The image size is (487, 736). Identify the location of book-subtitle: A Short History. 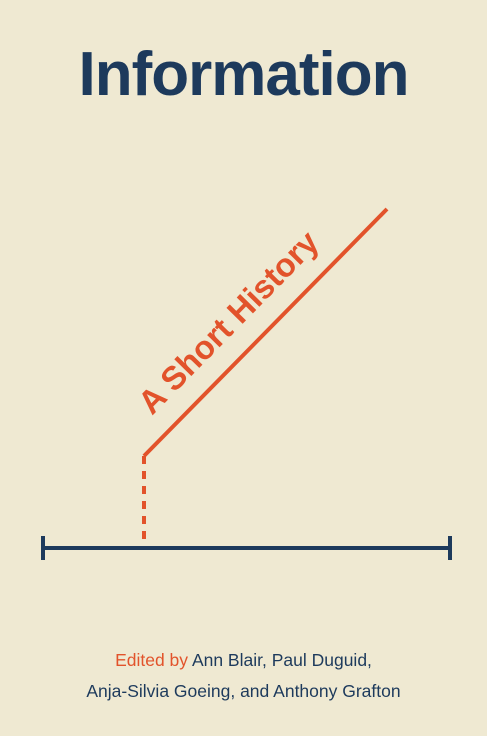
(229, 322).